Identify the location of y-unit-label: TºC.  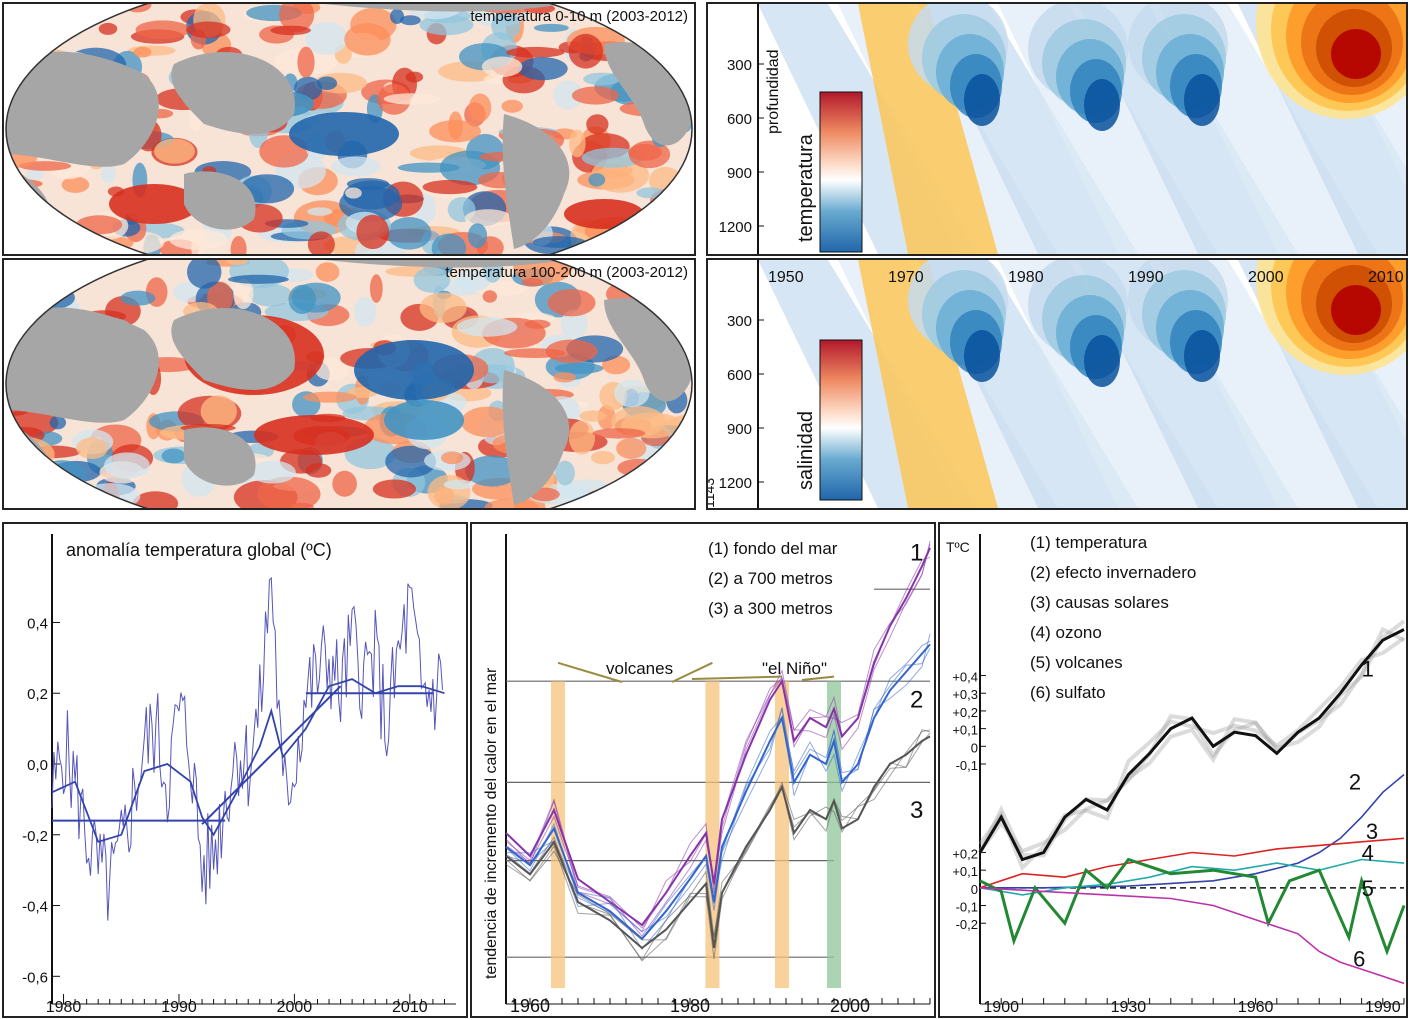
(958, 547).